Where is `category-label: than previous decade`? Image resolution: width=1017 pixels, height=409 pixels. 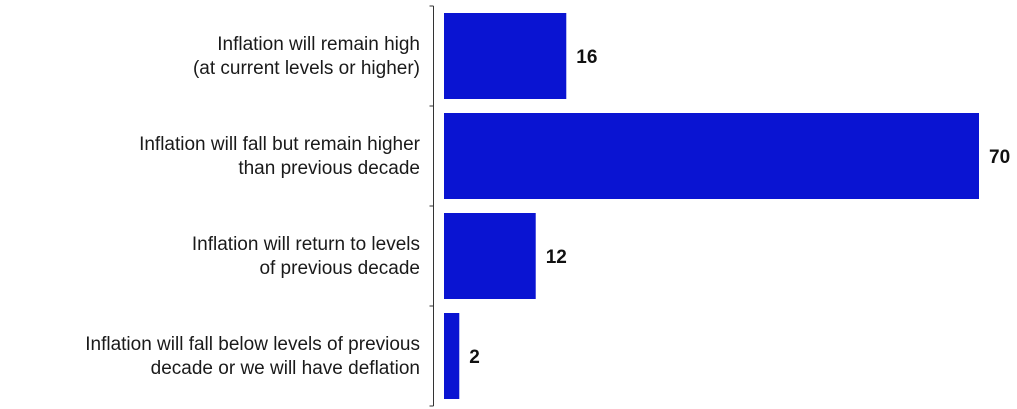
category-label: than previous decade is located at coordinates (329, 168).